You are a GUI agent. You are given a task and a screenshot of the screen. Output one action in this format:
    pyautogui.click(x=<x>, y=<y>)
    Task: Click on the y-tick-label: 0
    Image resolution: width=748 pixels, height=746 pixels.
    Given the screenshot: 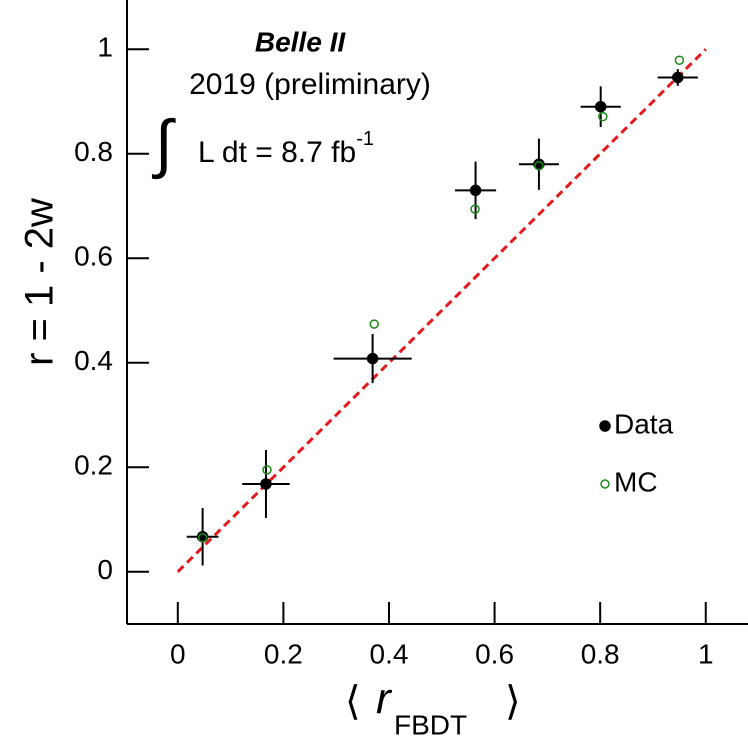 What is the action you would take?
    pyautogui.click(x=105, y=569)
    